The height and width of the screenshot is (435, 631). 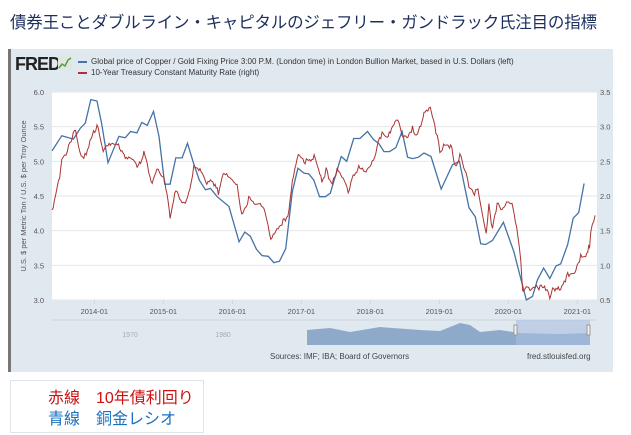 What do you see at coordinates (130, 335) in the screenshot?
I see `navigator-label: 1970` at bounding box center [130, 335].